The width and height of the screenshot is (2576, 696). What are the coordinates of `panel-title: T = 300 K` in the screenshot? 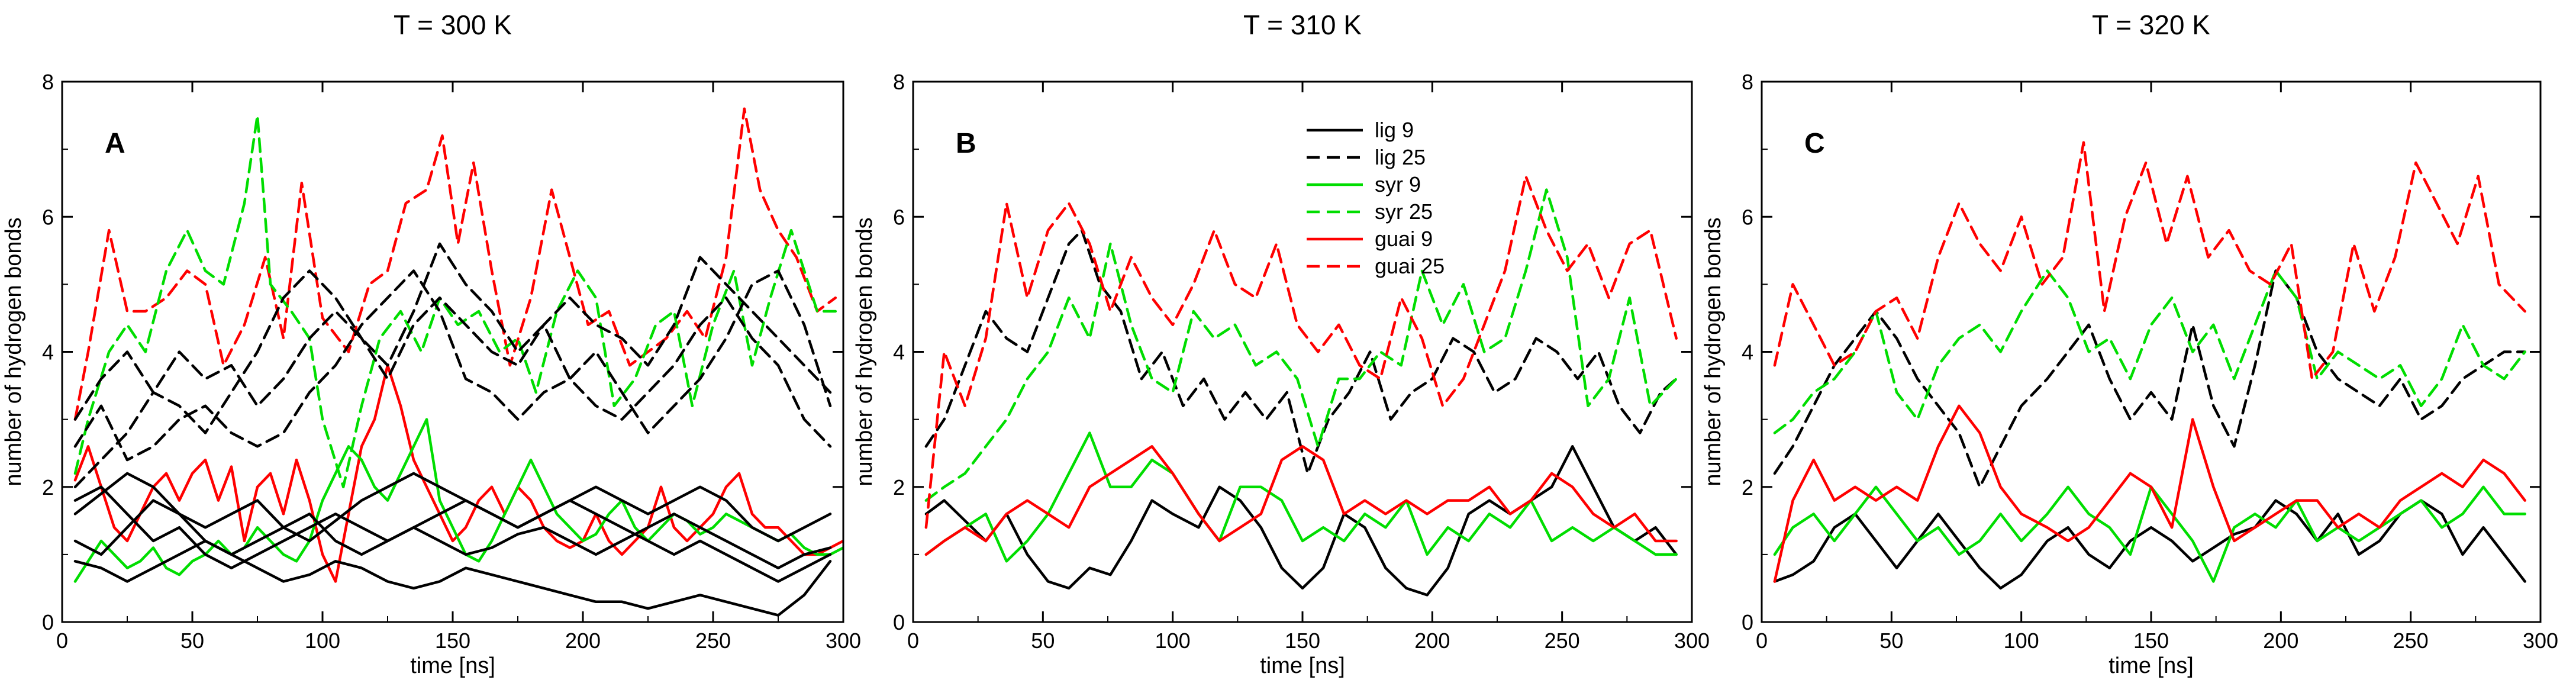 It's located at (453, 24).